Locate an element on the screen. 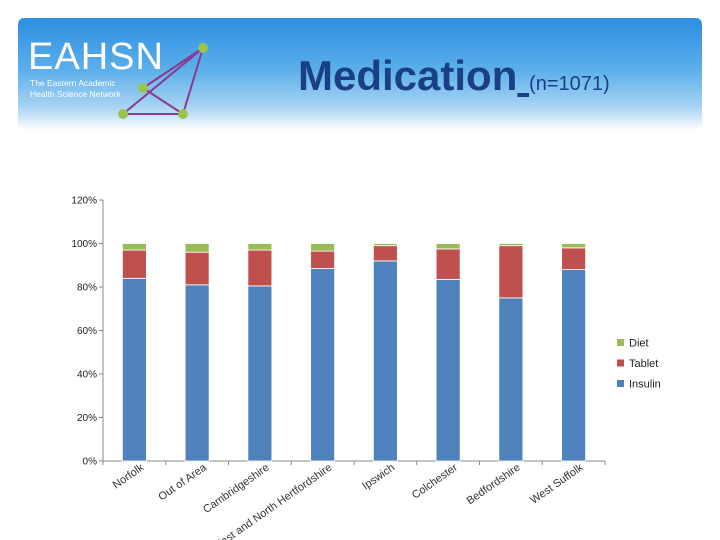  legend-label-insulin: Insulin is located at coordinates (645, 385).